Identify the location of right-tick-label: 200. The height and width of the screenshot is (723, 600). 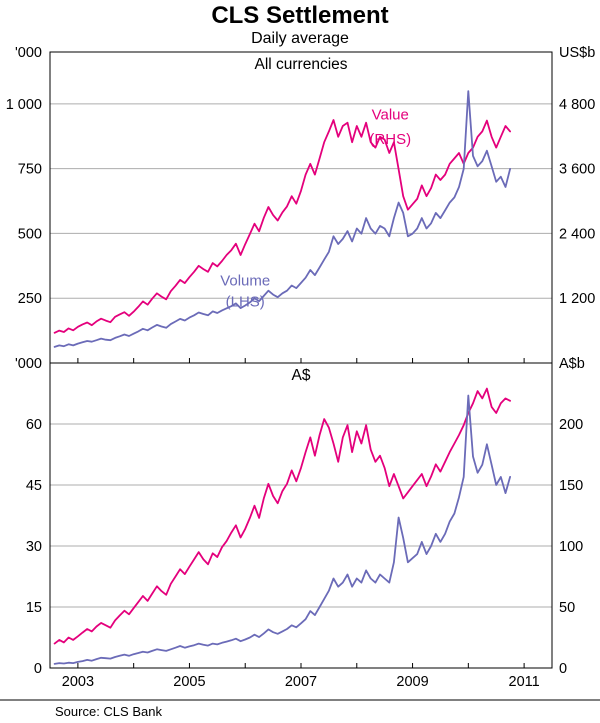
(571, 425).